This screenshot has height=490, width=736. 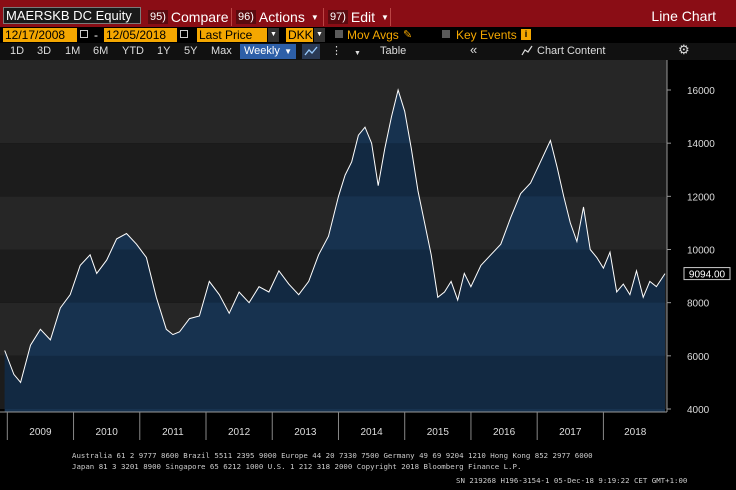 I want to click on y-tick-label: 10000, so click(x=701, y=251).